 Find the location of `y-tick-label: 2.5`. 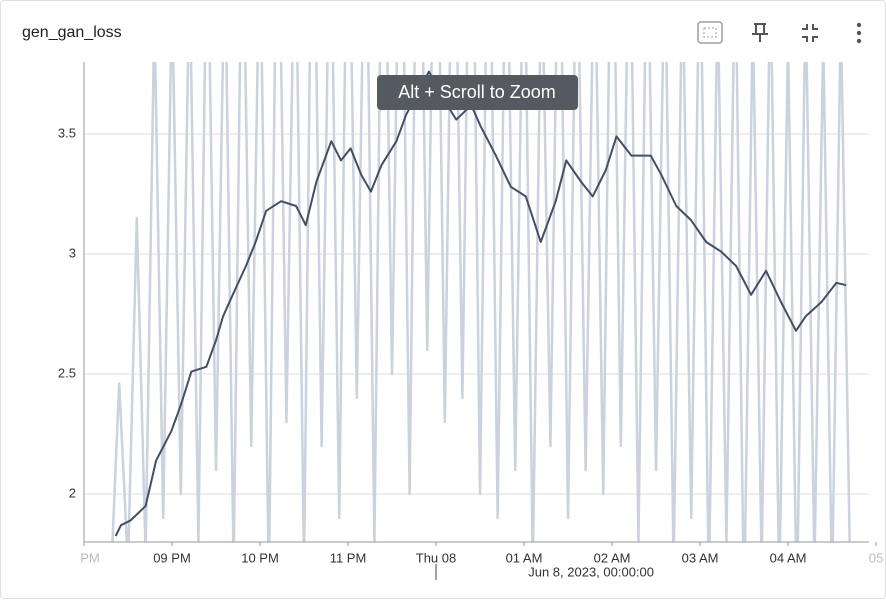

y-tick-label: 2.5 is located at coordinates (67, 372).